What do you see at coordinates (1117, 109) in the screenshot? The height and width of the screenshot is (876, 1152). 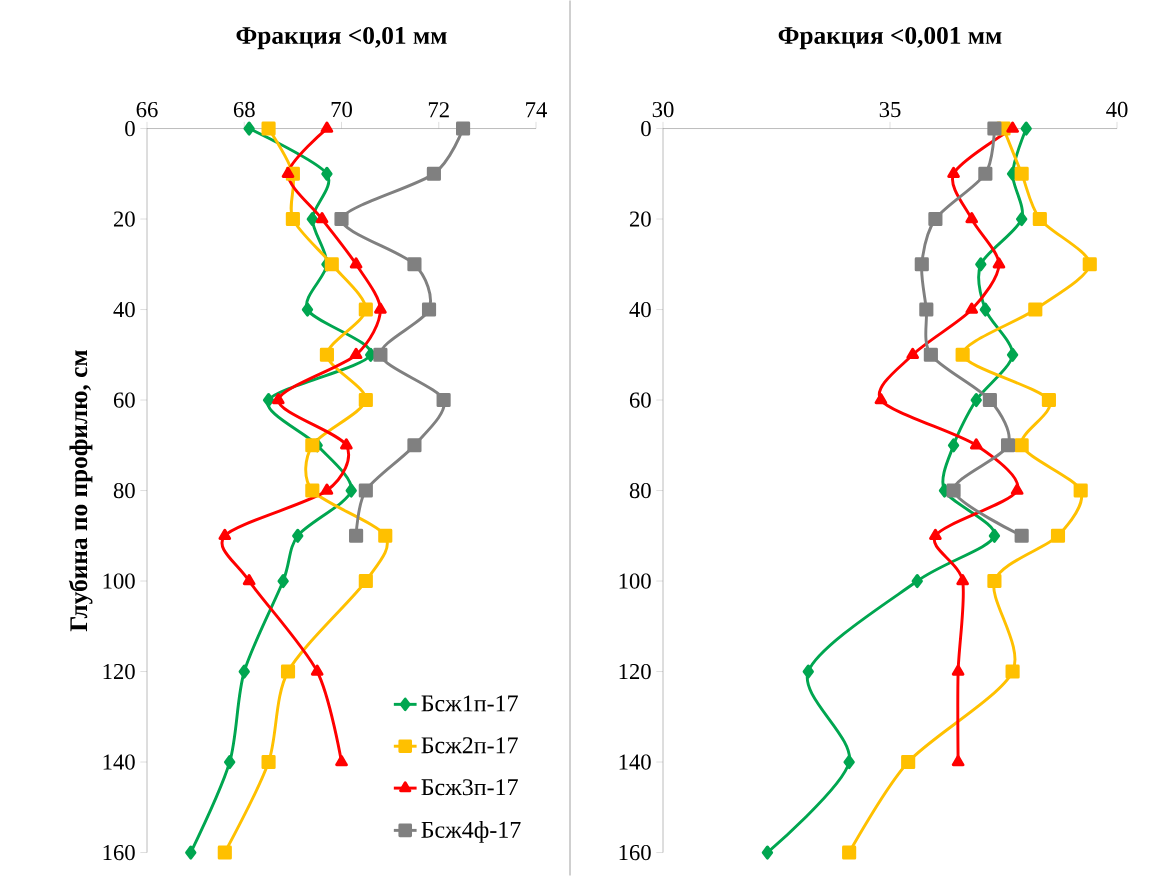 I see `x-tick-label: 40` at bounding box center [1117, 109].